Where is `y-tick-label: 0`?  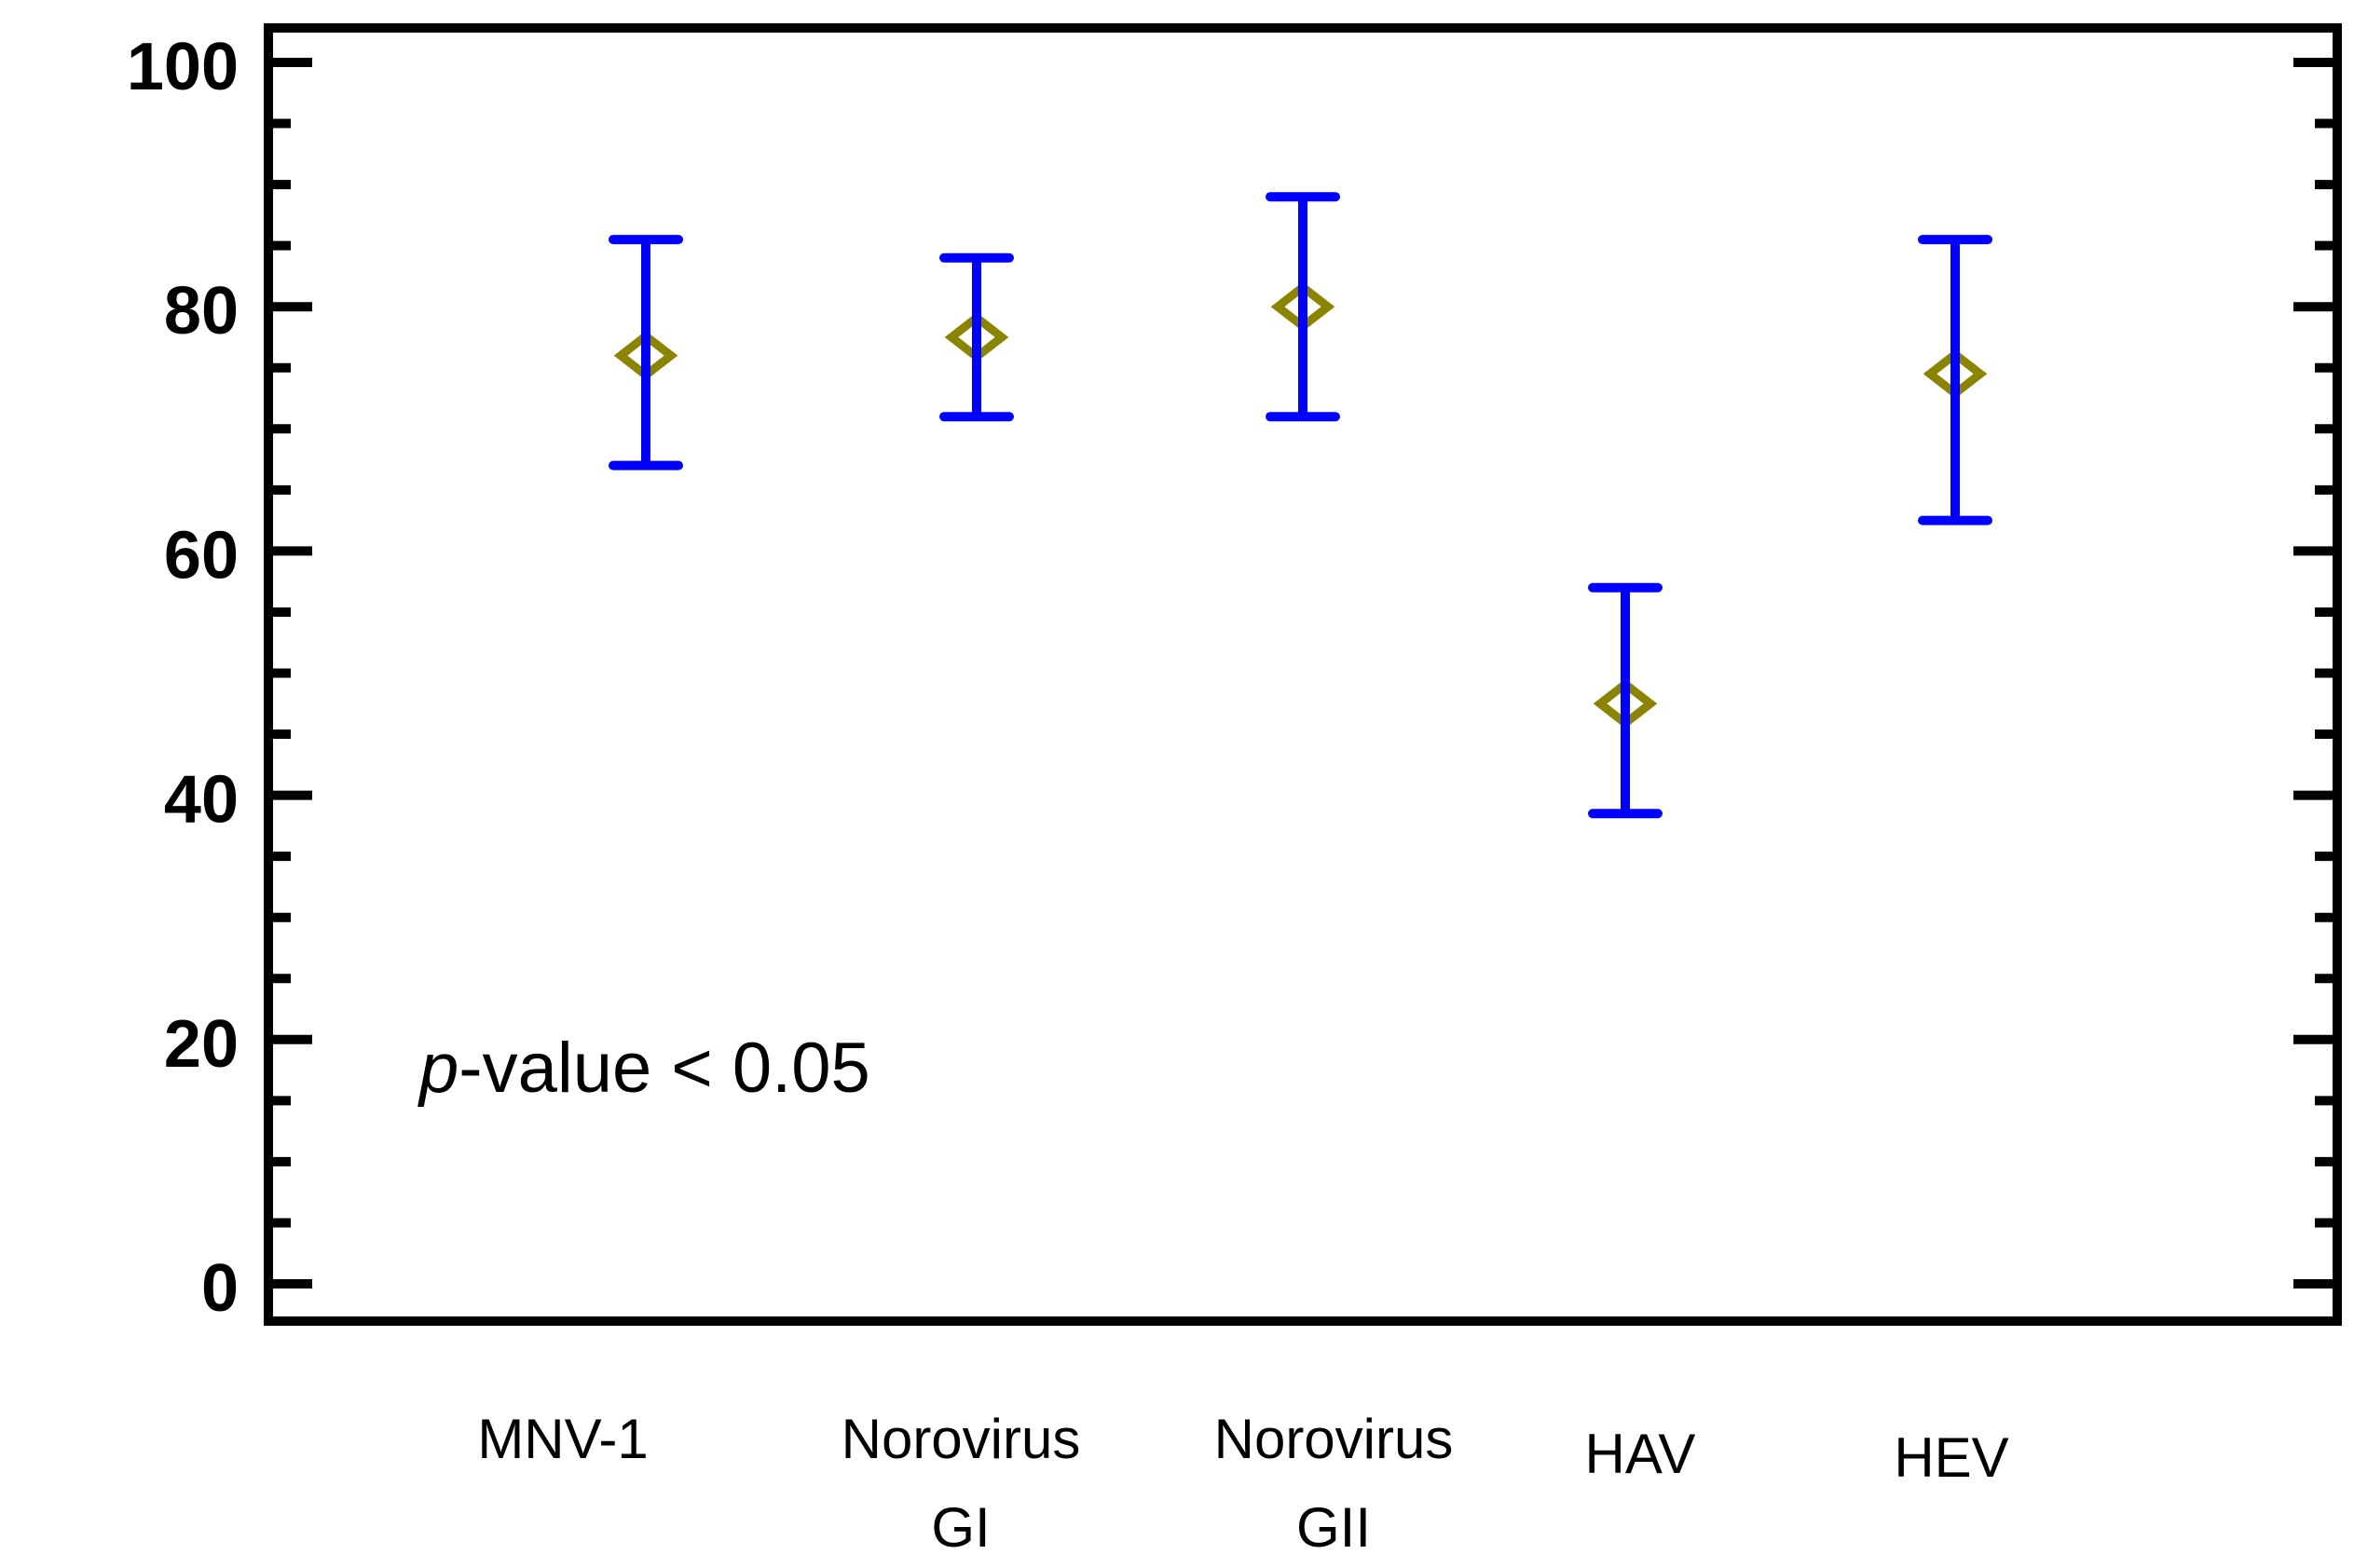 y-tick-label: 0 is located at coordinates (220, 1288).